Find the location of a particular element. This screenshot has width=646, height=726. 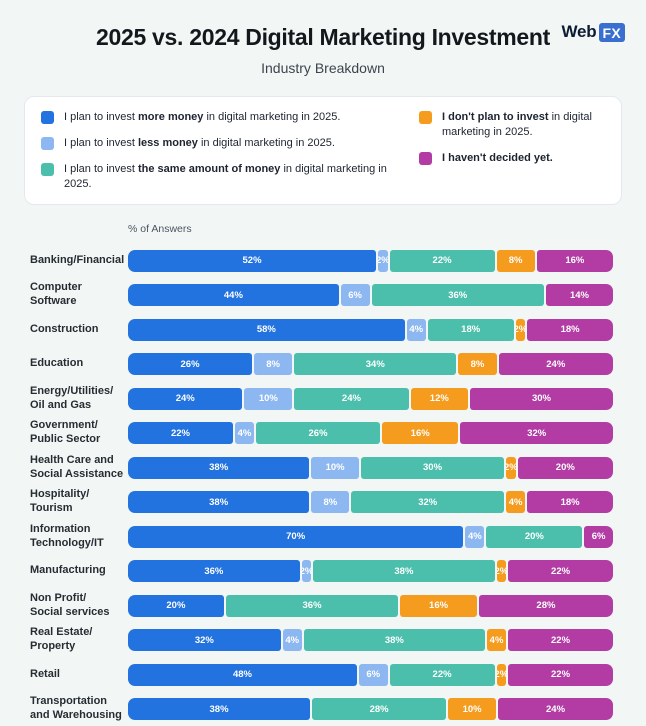

row-label: Government/ Public Sector is located at coordinates (65, 432).